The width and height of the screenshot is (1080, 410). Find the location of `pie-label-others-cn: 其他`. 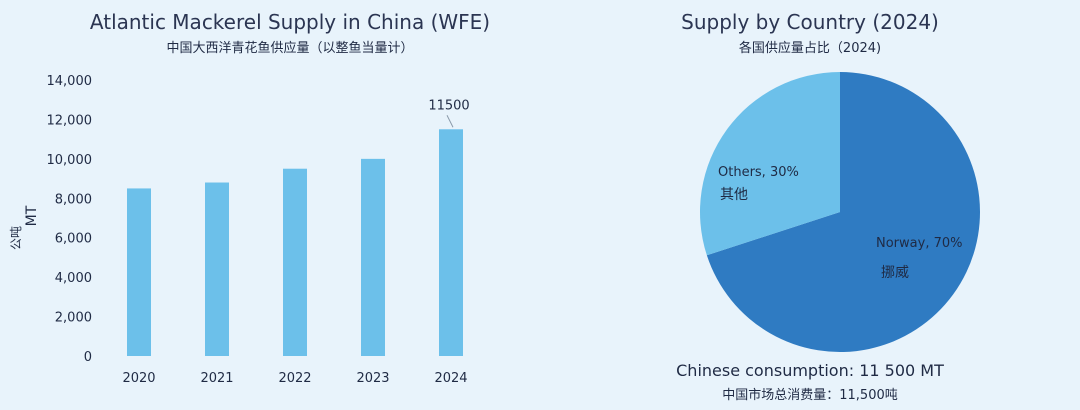

pie-label-others-cn: 其他 is located at coordinates (734, 195).